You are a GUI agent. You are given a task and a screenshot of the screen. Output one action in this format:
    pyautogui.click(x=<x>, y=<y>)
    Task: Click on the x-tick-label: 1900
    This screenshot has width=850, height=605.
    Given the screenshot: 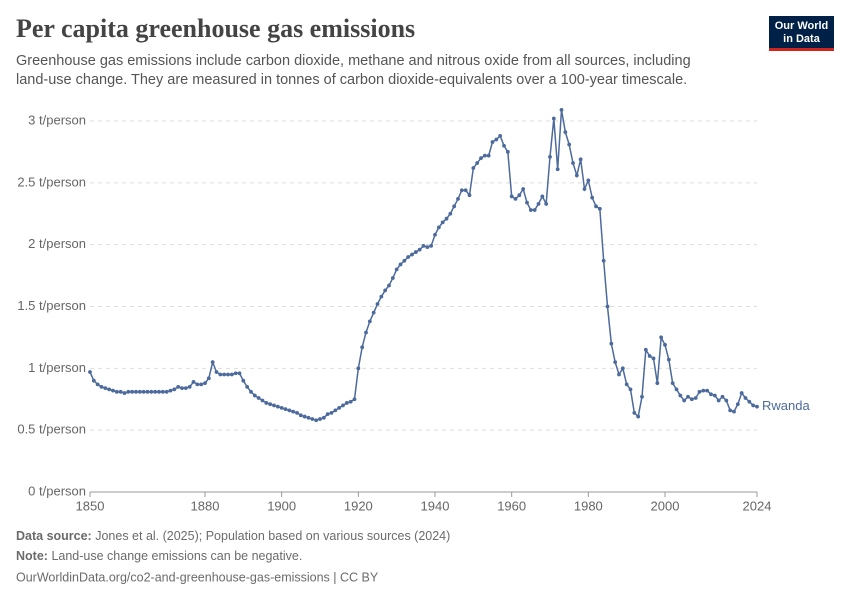 What is the action you would take?
    pyautogui.click(x=281, y=505)
    